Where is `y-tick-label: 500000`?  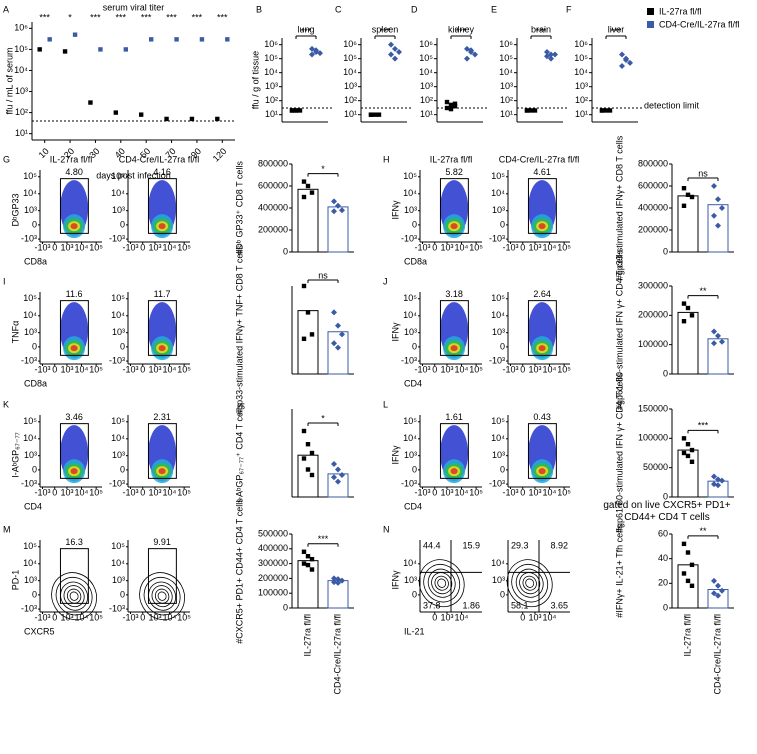 y-tick-label: 500000 is located at coordinates (273, 533).